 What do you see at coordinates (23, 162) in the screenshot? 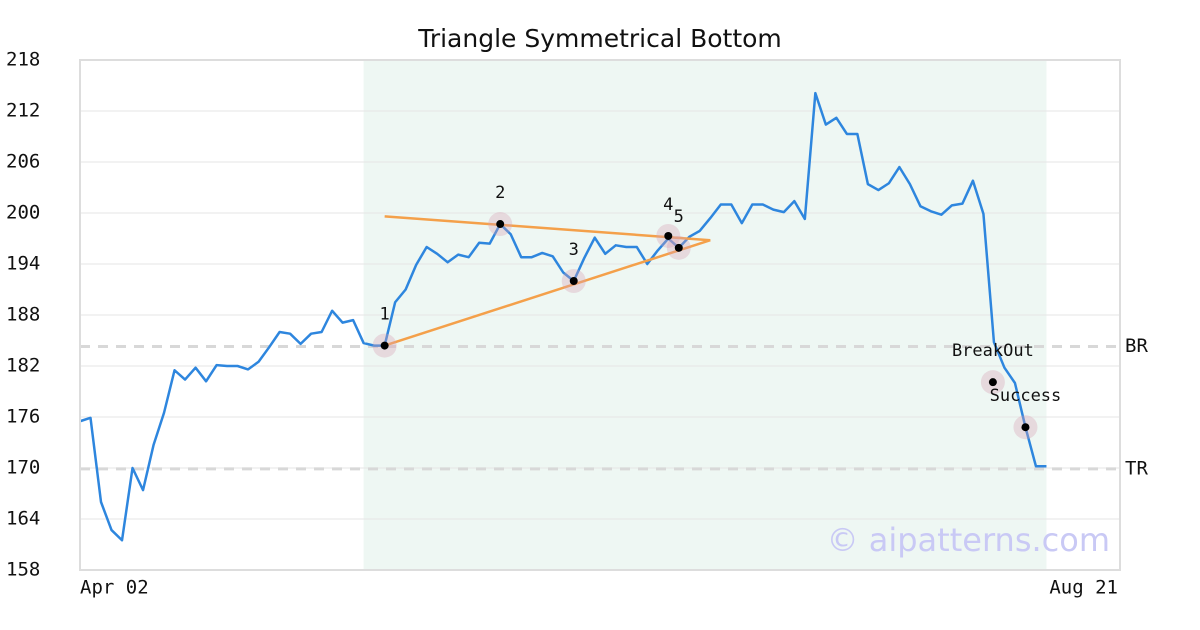
I see `y-tick-label: 206` at bounding box center [23, 162].